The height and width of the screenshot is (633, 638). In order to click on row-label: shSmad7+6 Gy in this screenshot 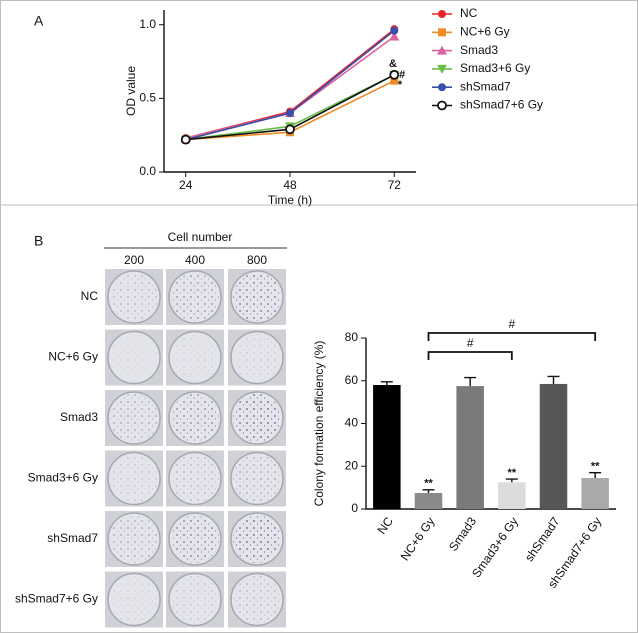, I will do `click(56, 599)`.